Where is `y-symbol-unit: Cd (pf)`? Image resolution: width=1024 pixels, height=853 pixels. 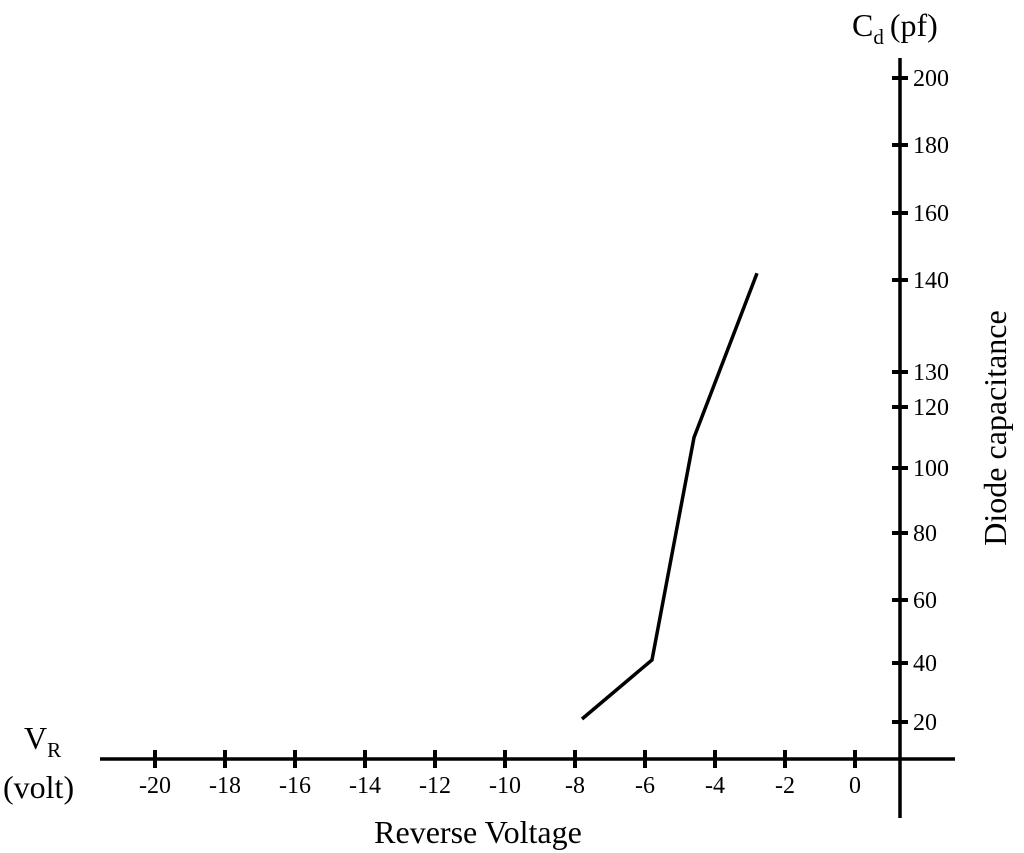 y-symbol-unit: Cd (pf) is located at coordinates (895, 28).